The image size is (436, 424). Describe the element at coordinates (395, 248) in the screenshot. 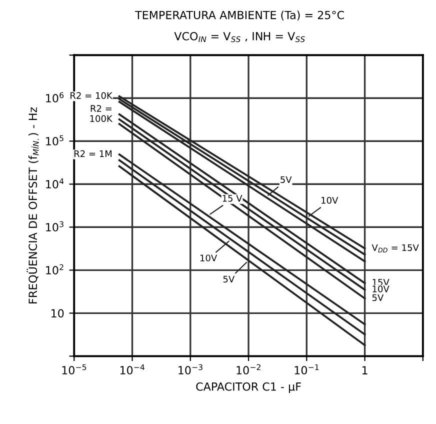

I see `annotation: V$_{DD}$ = 15V` at that location.